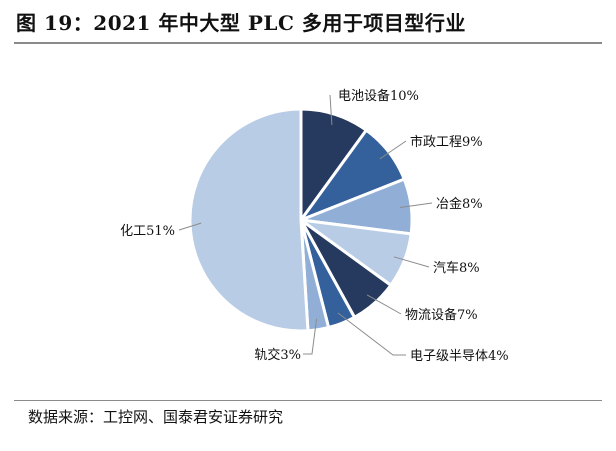  Describe the element at coordinates (459, 204) in the screenshot. I see `slice-label-3: 冶金8%` at that location.